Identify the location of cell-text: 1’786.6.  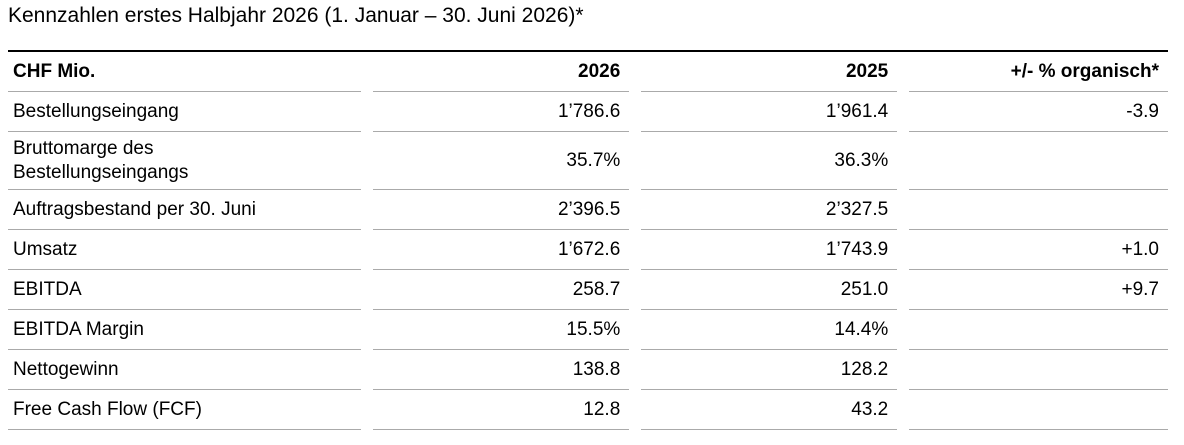
(589, 111).